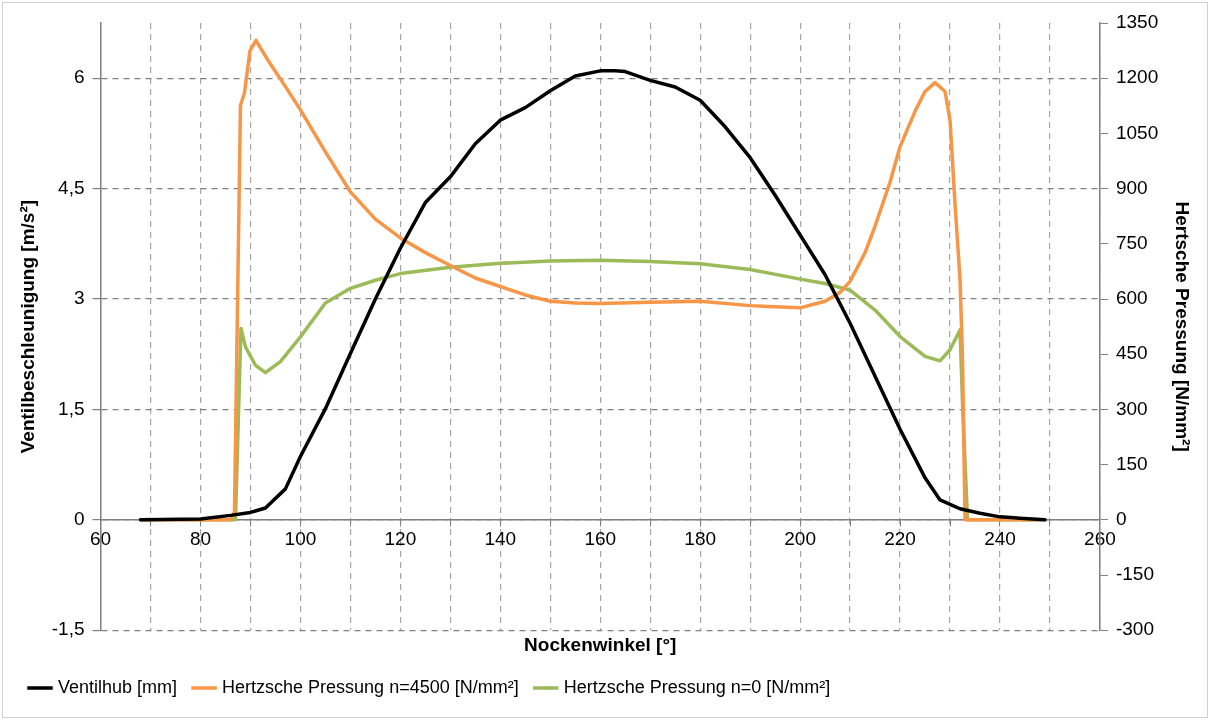 This screenshot has height=720, width=1210. Describe the element at coordinates (1134, 574) in the screenshot. I see `y2-tick-label: -150` at that location.